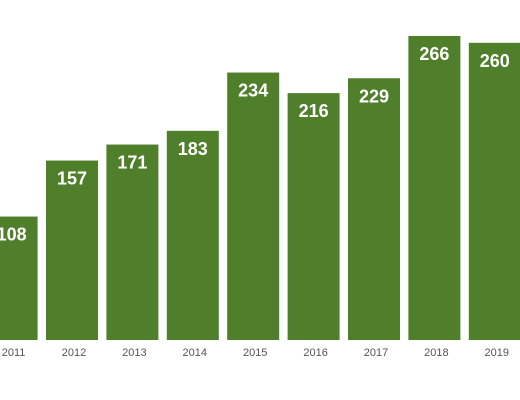  Describe the element at coordinates (195, 353) in the screenshot. I see `x-tick-label: 2014` at that location.